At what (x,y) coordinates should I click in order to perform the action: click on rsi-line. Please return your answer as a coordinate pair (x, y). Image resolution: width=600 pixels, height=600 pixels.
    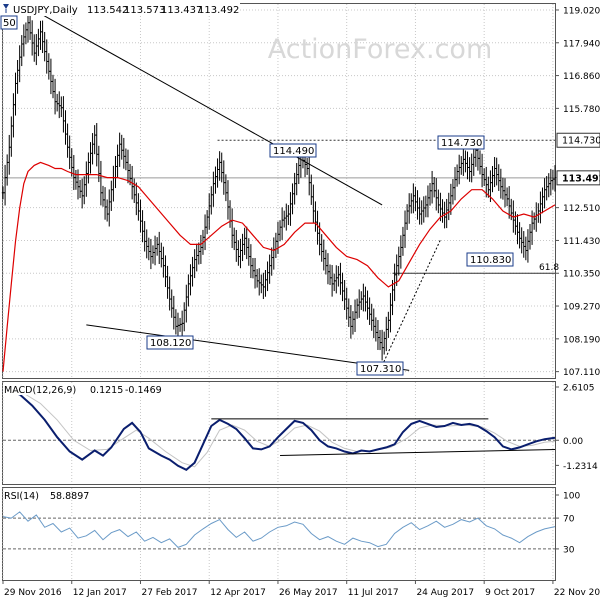
    Looking at the image, I should click on (279, 529).